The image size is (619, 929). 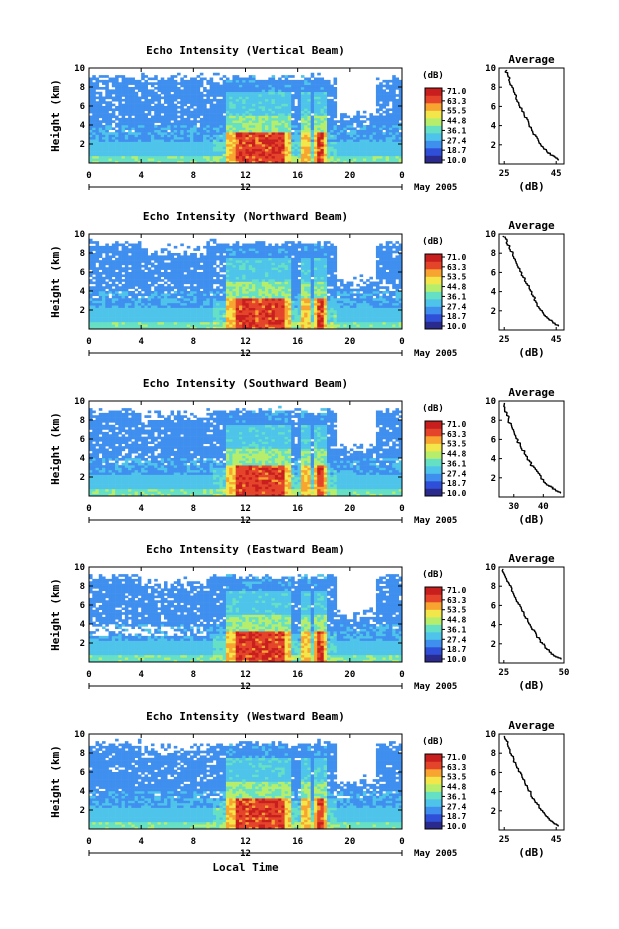 I want to click on colorbar-frame, so click(x=433, y=125).